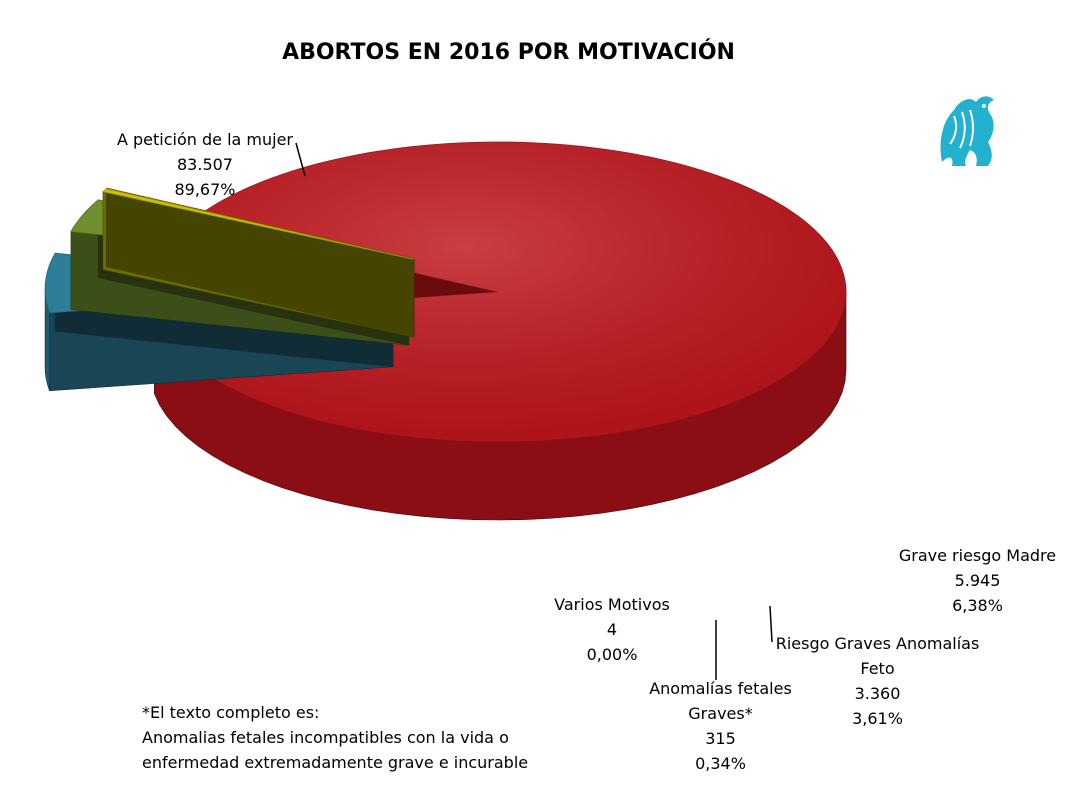 The width and height of the screenshot is (1088, 812). I want to click on slice-name: Varios Motivos, so click(612, 604).